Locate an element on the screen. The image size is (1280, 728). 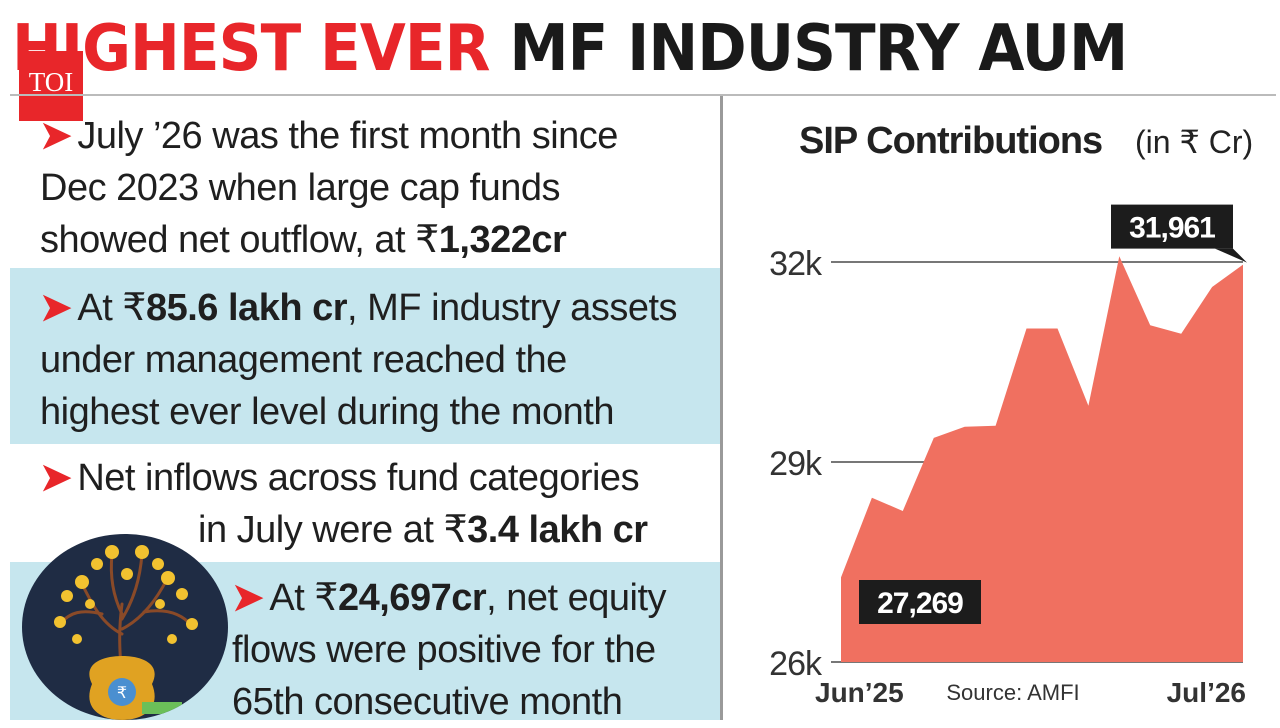
y-tick-26k: 26k is located at coordinates (796, 664).